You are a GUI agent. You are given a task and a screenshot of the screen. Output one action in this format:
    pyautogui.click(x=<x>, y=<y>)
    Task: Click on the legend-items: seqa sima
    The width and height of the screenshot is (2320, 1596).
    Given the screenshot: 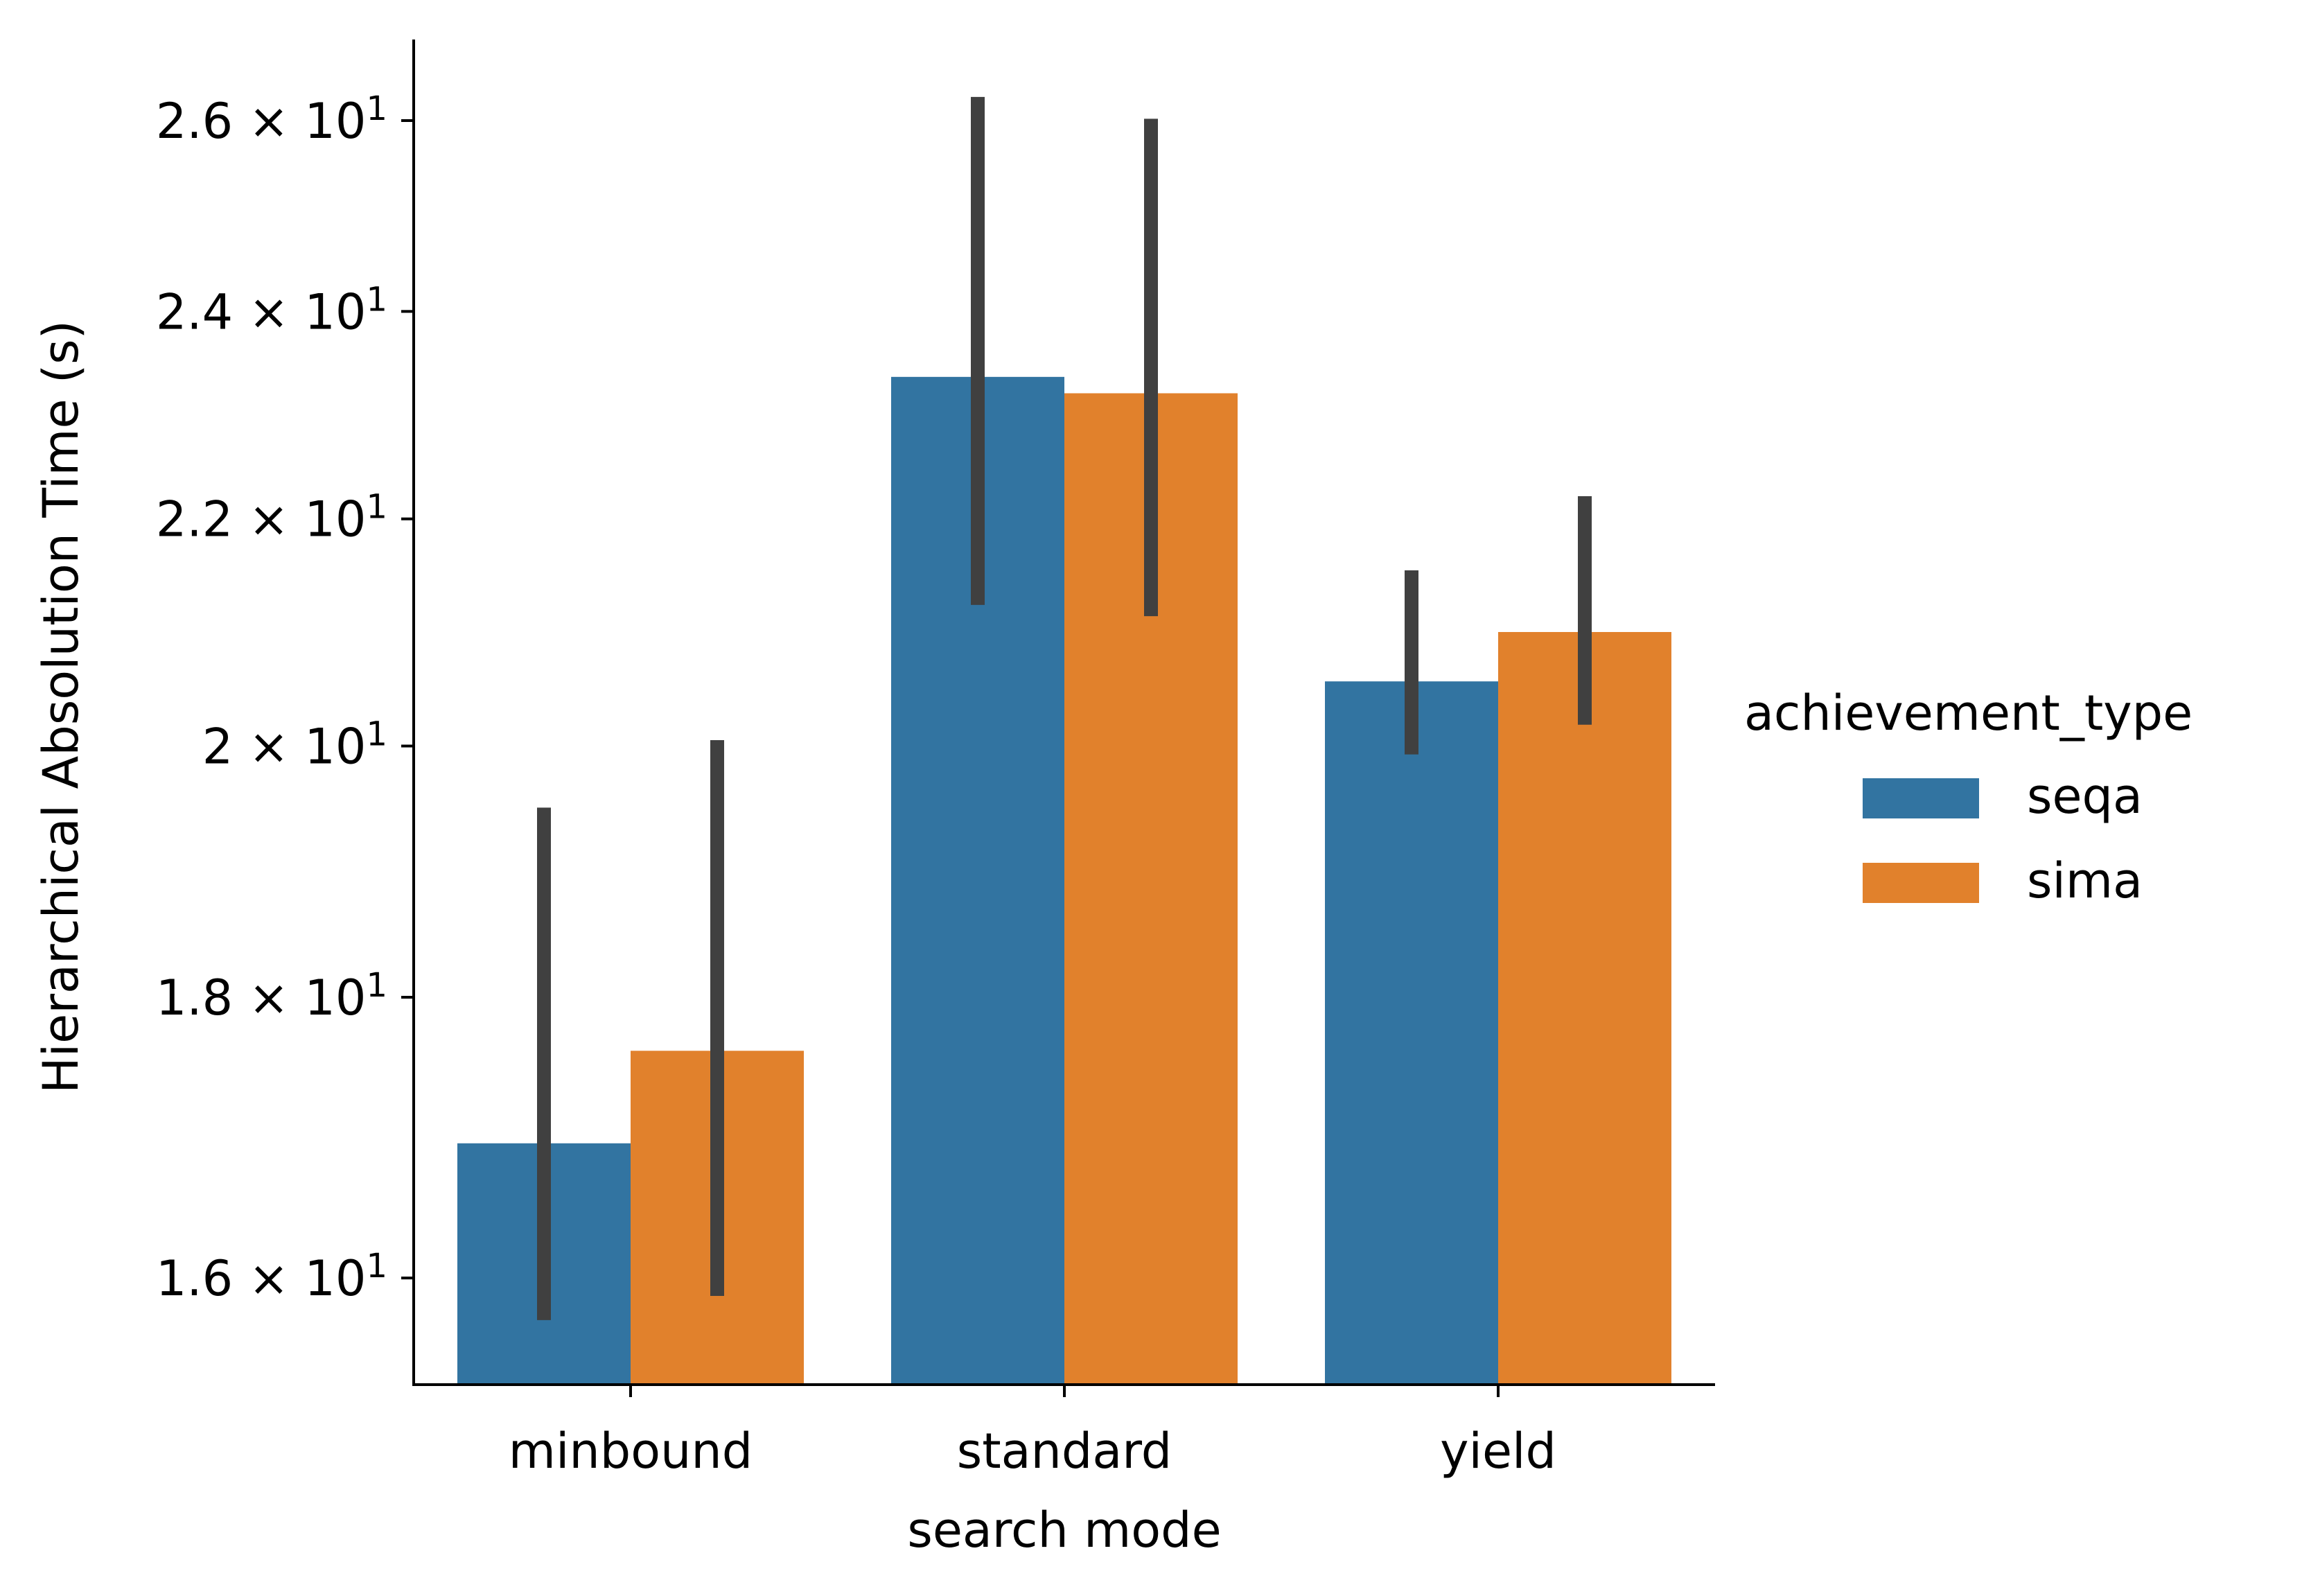 What is the action you would take?
    pyautogui.click(x=2003, y=838)
    